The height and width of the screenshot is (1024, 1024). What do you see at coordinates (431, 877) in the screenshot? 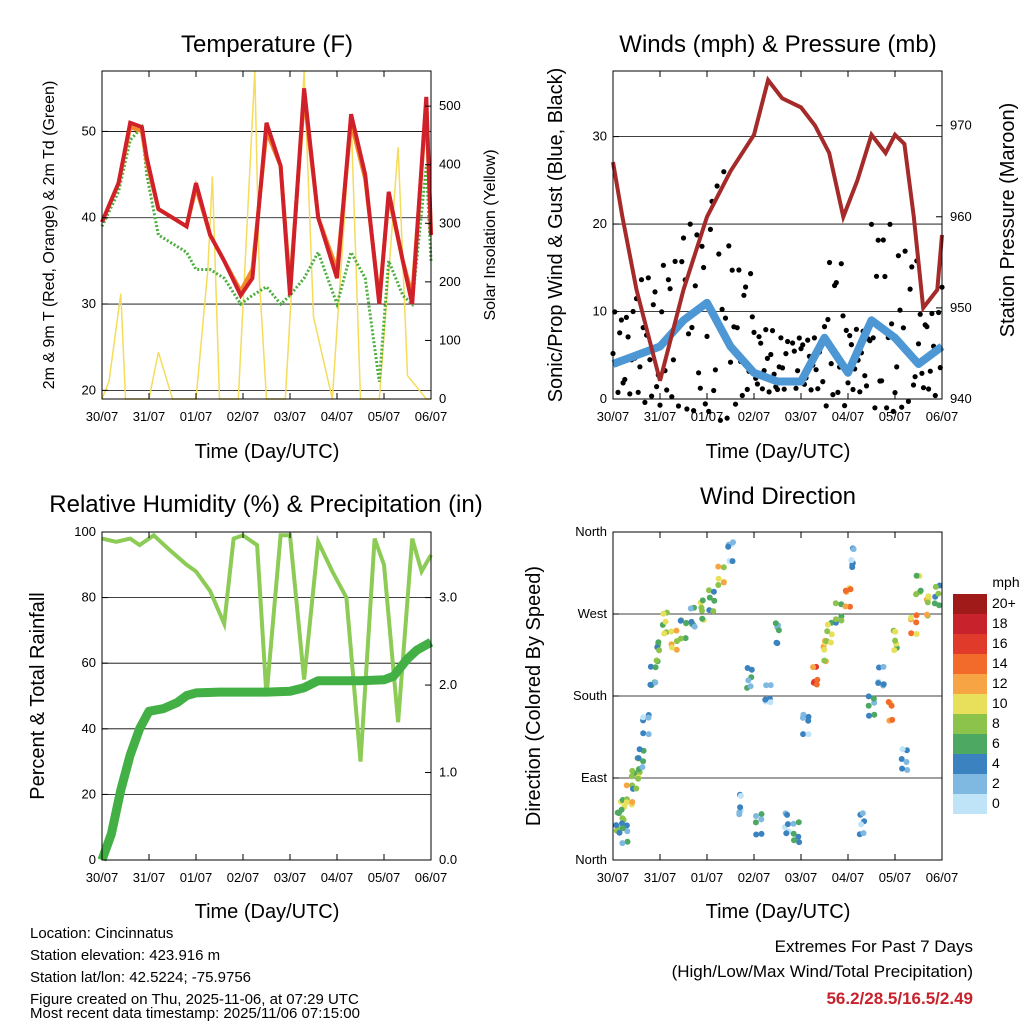
I see `x-tick-label: 06/07` at bounding box center [431, 877].